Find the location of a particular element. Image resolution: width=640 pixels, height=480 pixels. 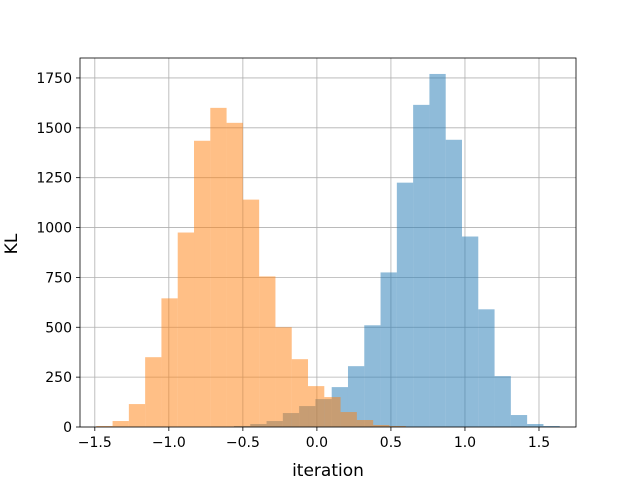

x-tick-label: 0.5 is located at coordinates (391, 443).